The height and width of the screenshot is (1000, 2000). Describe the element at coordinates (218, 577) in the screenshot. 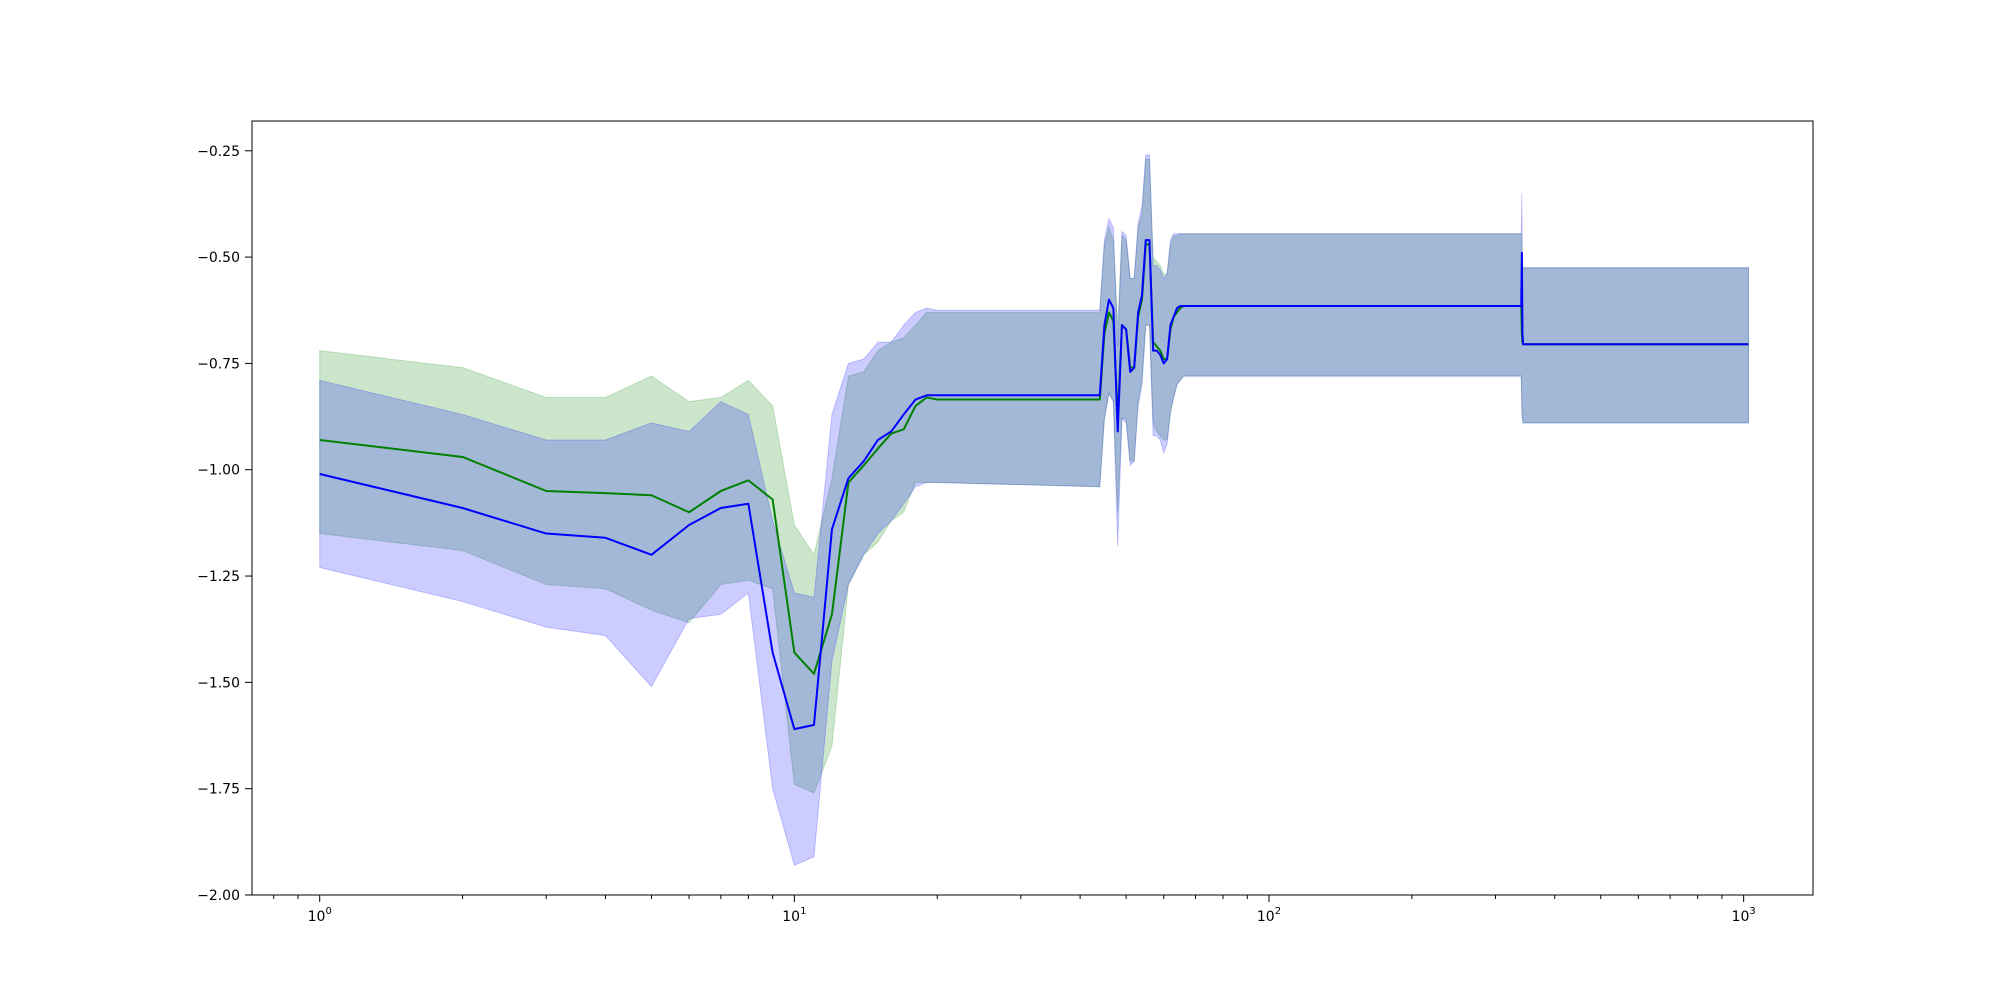

I see `y-tick-label: −1.25` at that location.